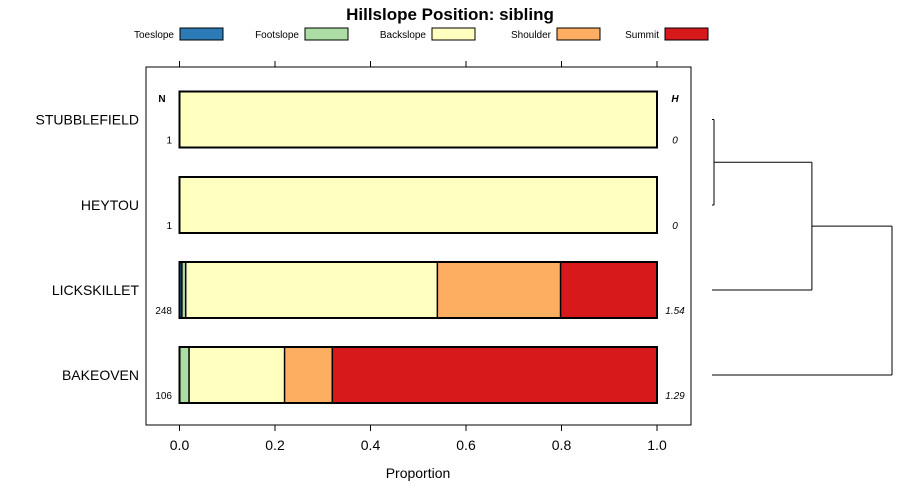 The width and height of the screenshot is (900, 500). What do you see at coordinates (371, 445) in the screenshot?
I see `x-tick-label-2: 0.4` at bounding box center [371, 445].